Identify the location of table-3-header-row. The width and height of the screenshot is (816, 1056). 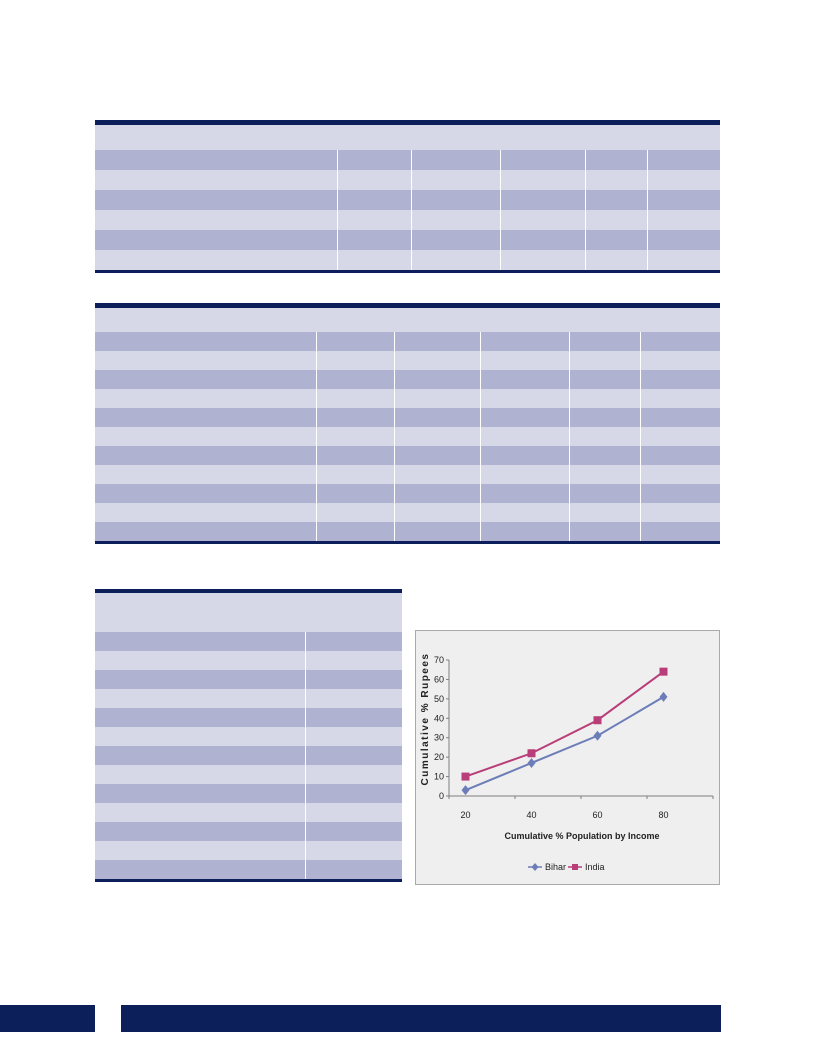
(248, 612).